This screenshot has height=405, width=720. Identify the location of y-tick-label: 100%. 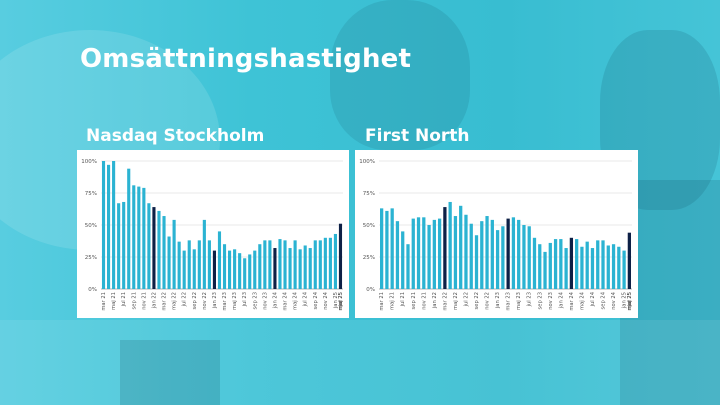
(89, 162).